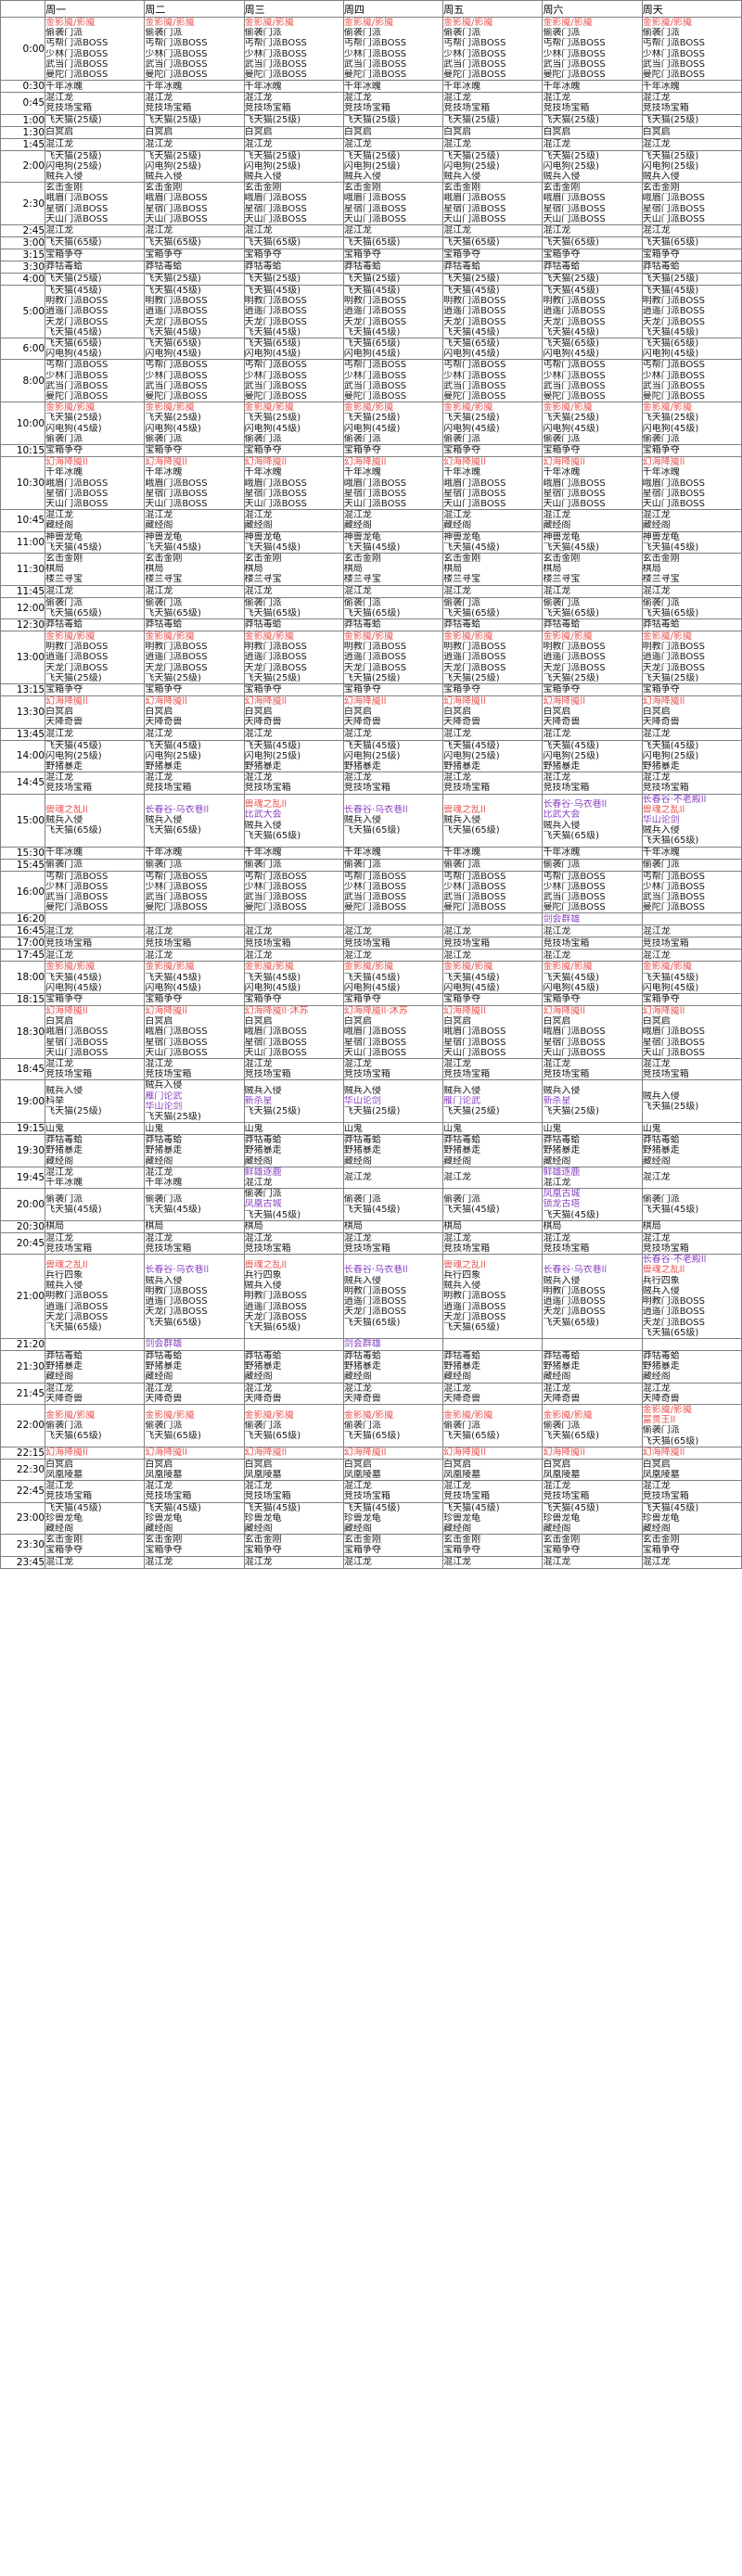  I want to click on event-list: 偷袭门派 飞天猫(65级), so click(194, 608).